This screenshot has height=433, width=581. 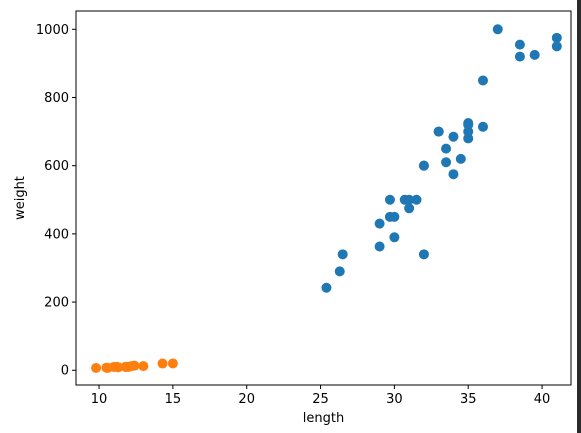 I want to click on x-tick-label: 10, so click(x=99, y=399).